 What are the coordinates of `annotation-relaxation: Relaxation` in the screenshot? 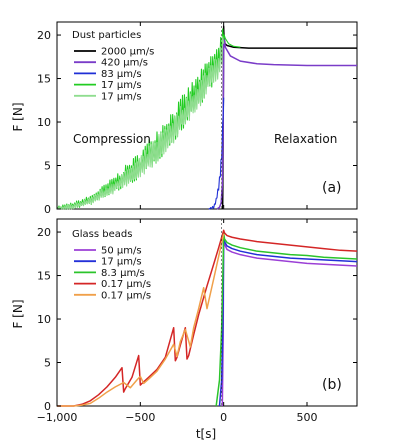 It's located at (305, 139).